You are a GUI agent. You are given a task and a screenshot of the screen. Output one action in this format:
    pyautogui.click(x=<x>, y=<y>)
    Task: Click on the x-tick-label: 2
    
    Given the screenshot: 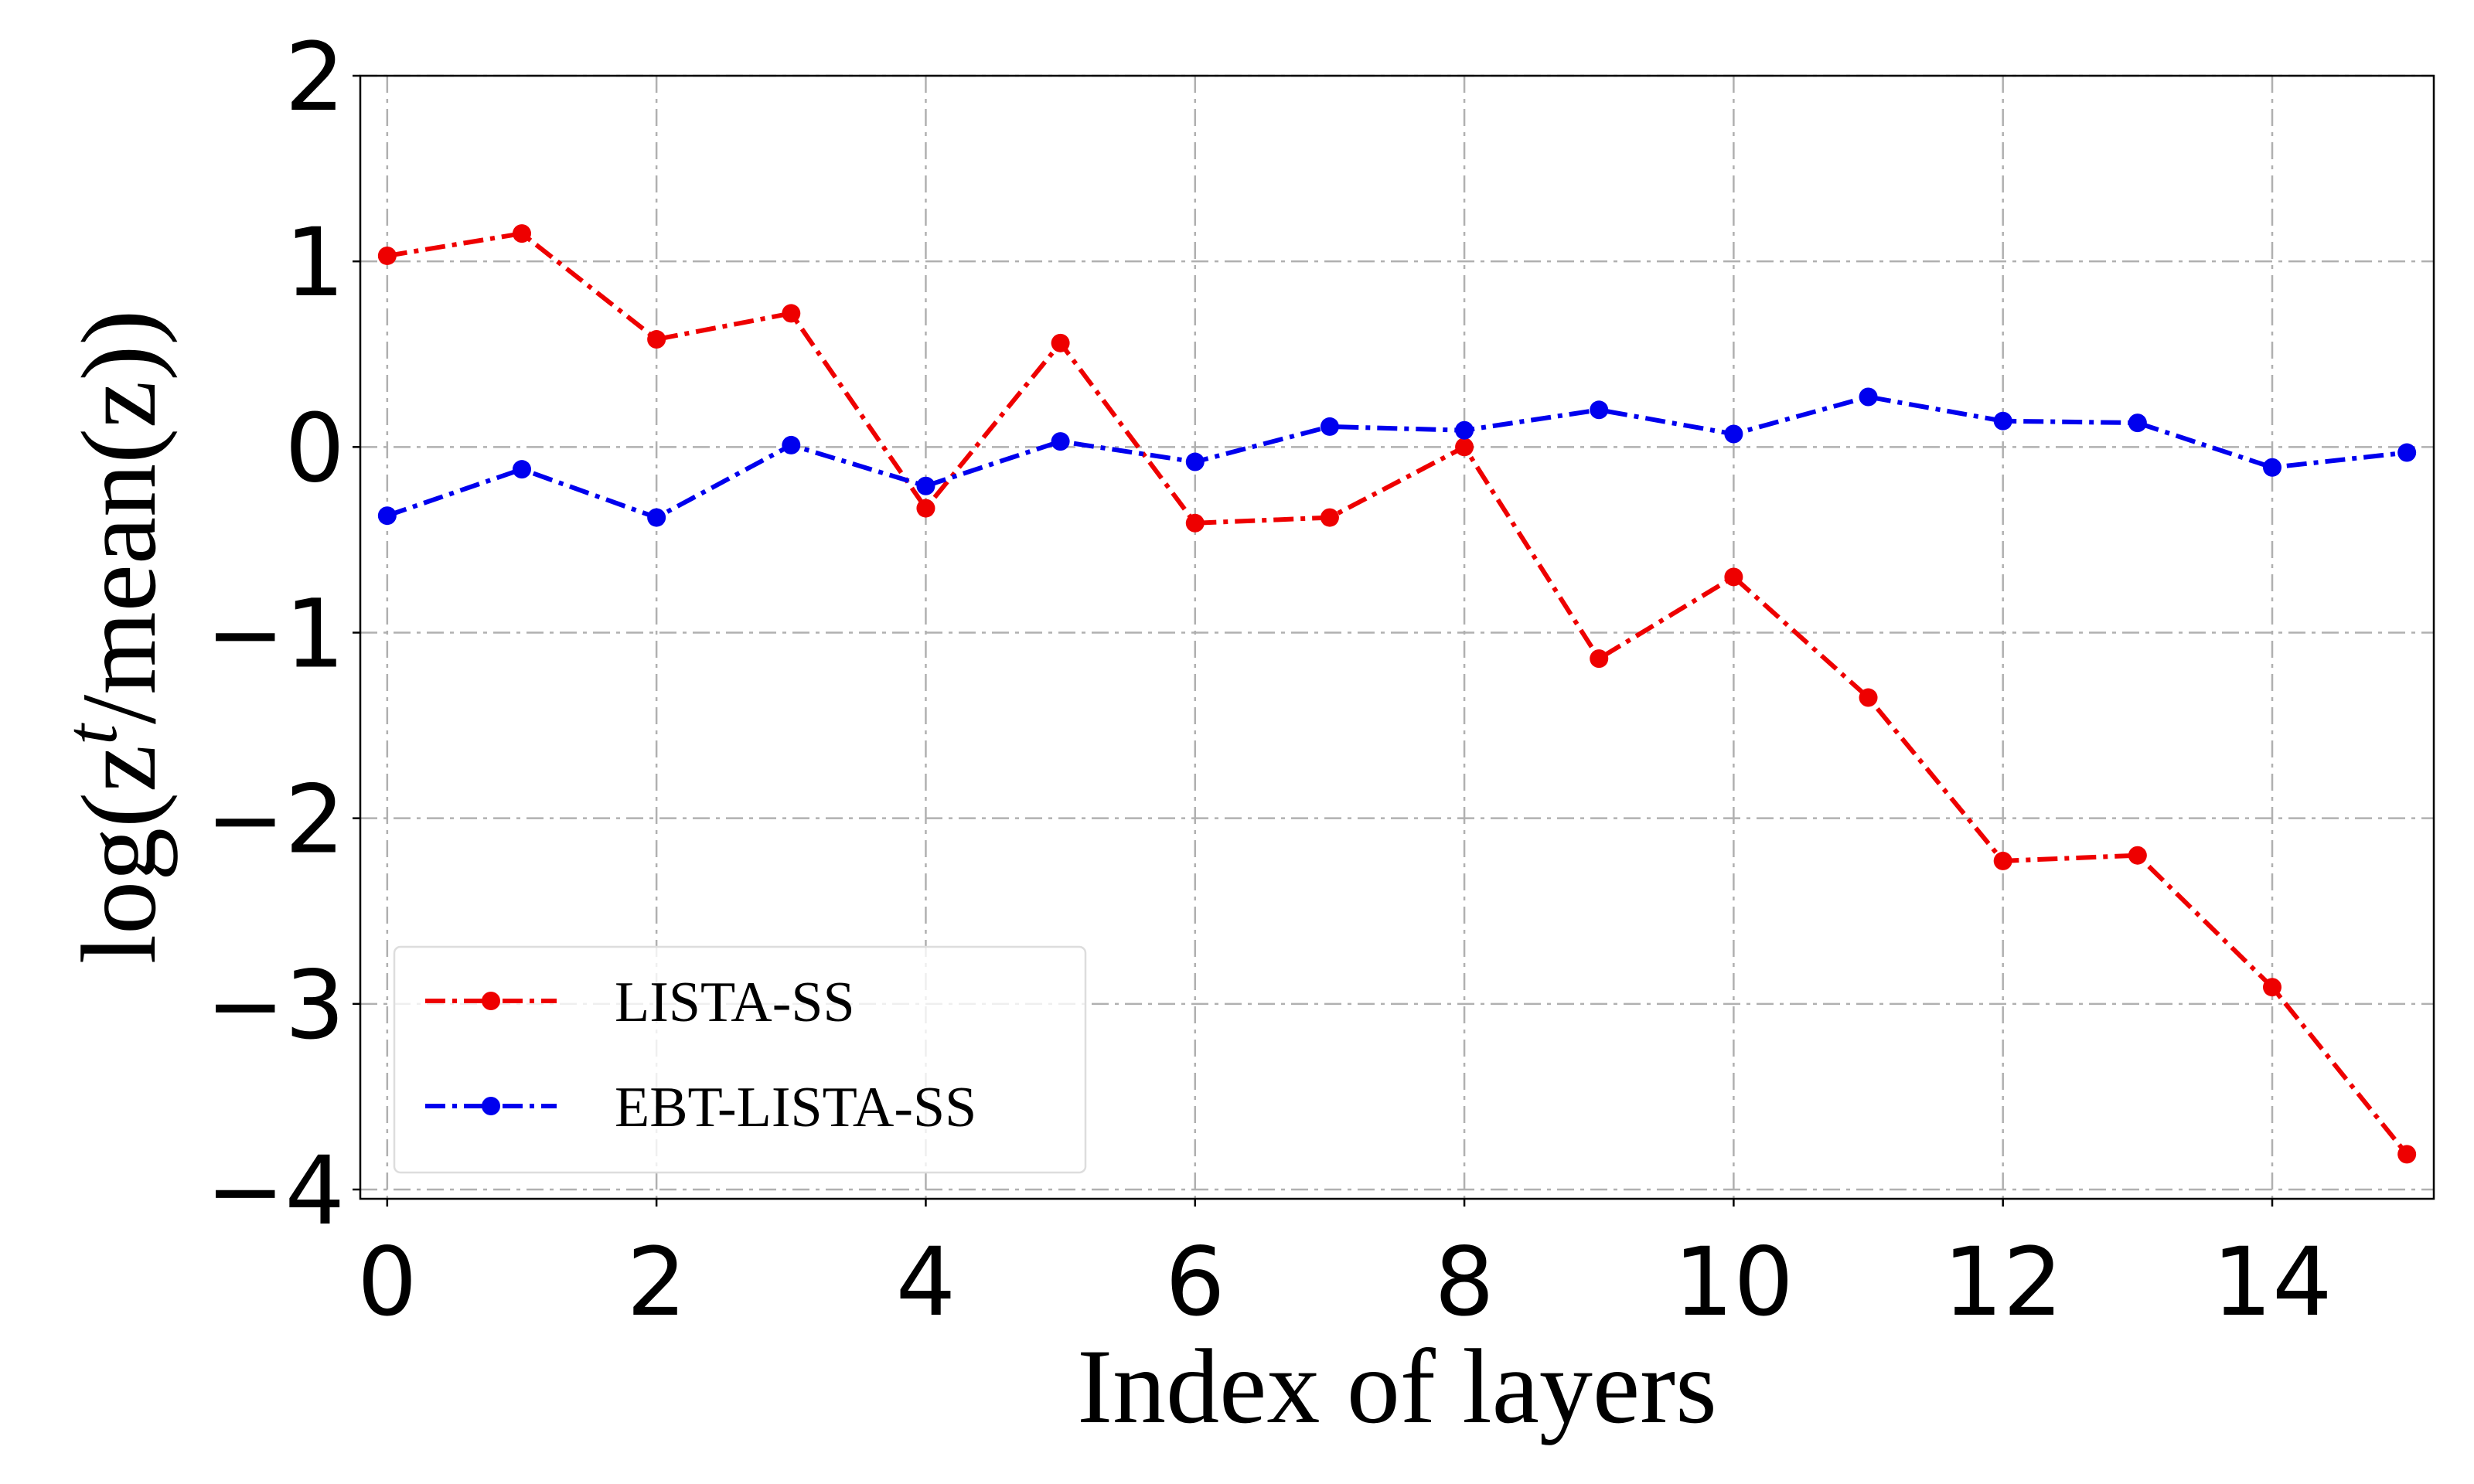 What is the action you would take?
    pyautogui.click(x=656, y=1282)
    